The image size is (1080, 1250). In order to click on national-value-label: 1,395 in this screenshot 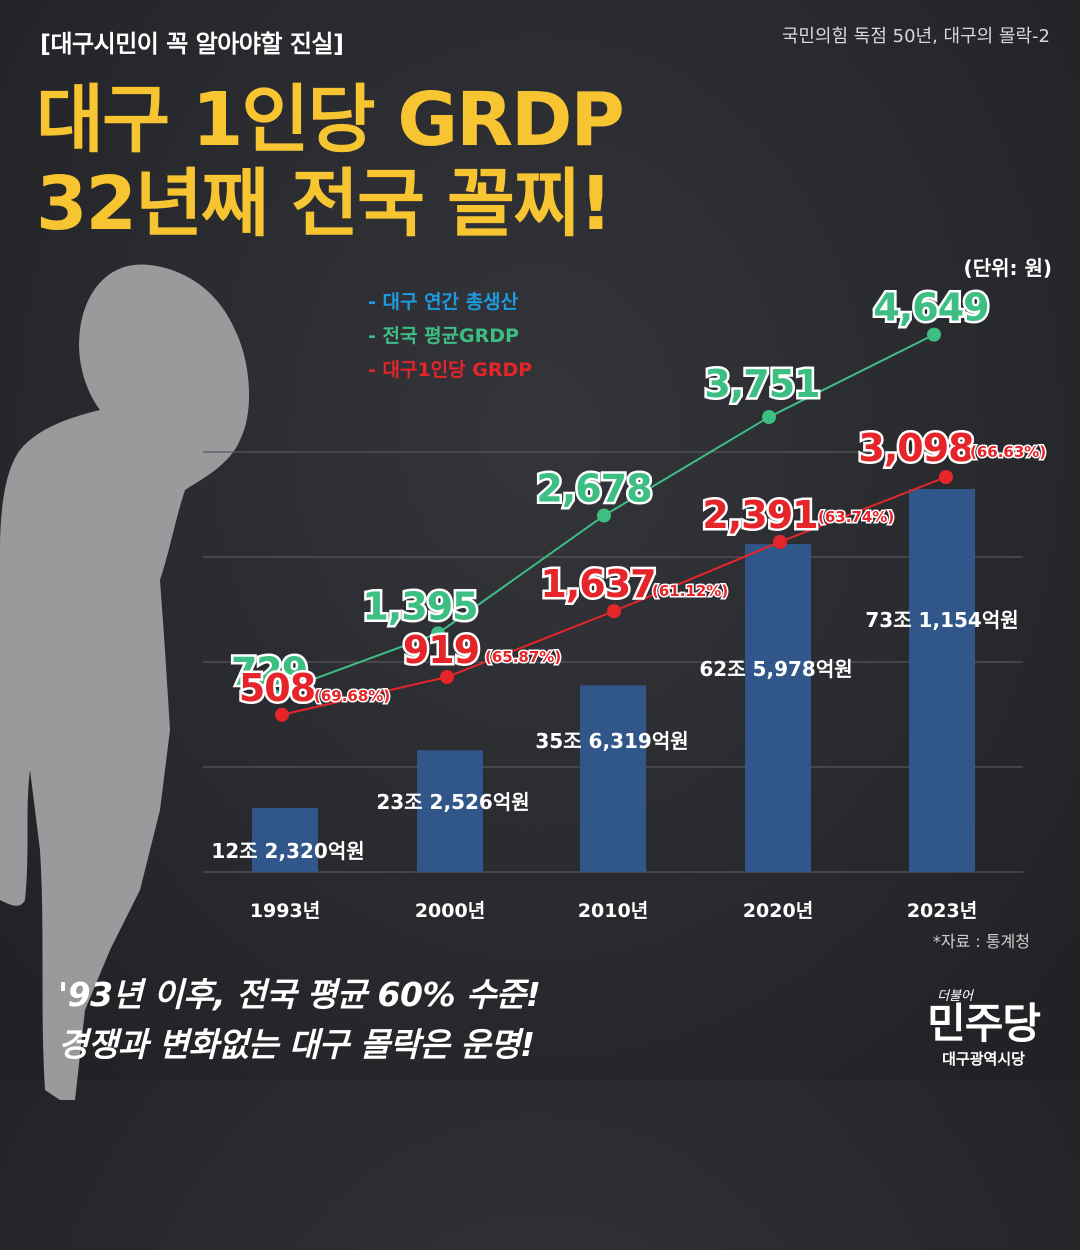, I will do `click(419, 606)`.